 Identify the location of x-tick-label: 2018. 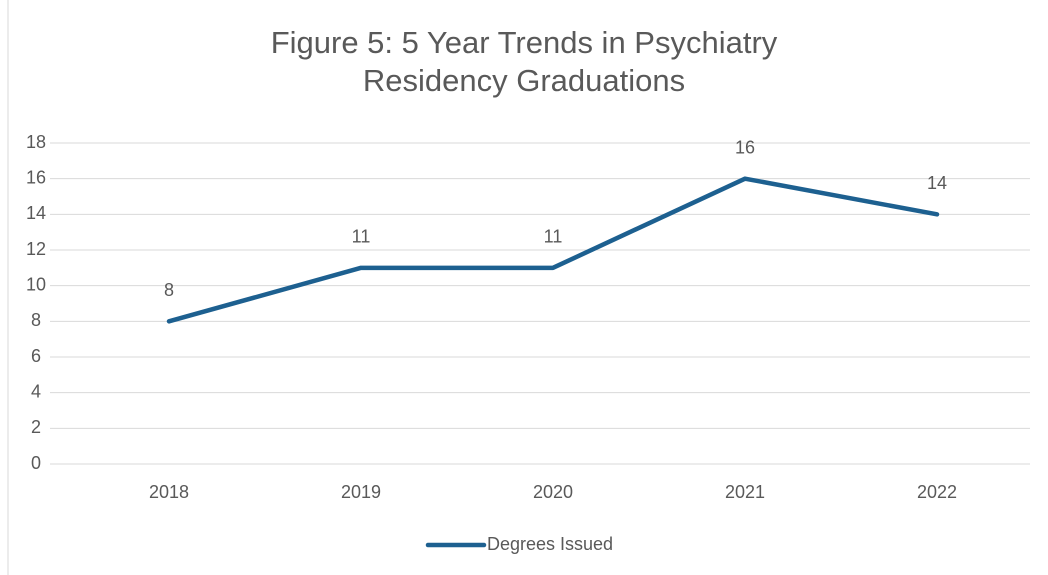
(169, 492).